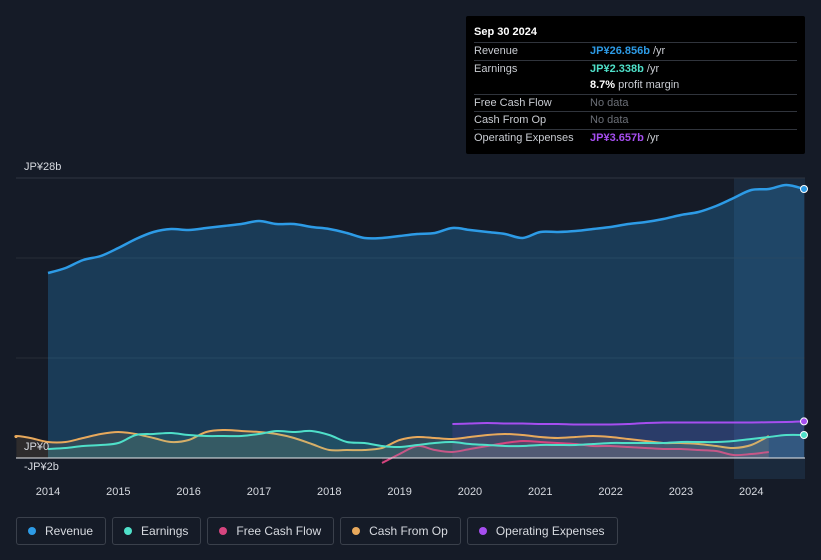  Describe the element at coordinates (505, 32) in the screenshot. I see `tooltip-date: Sep 30 2024` at that location.